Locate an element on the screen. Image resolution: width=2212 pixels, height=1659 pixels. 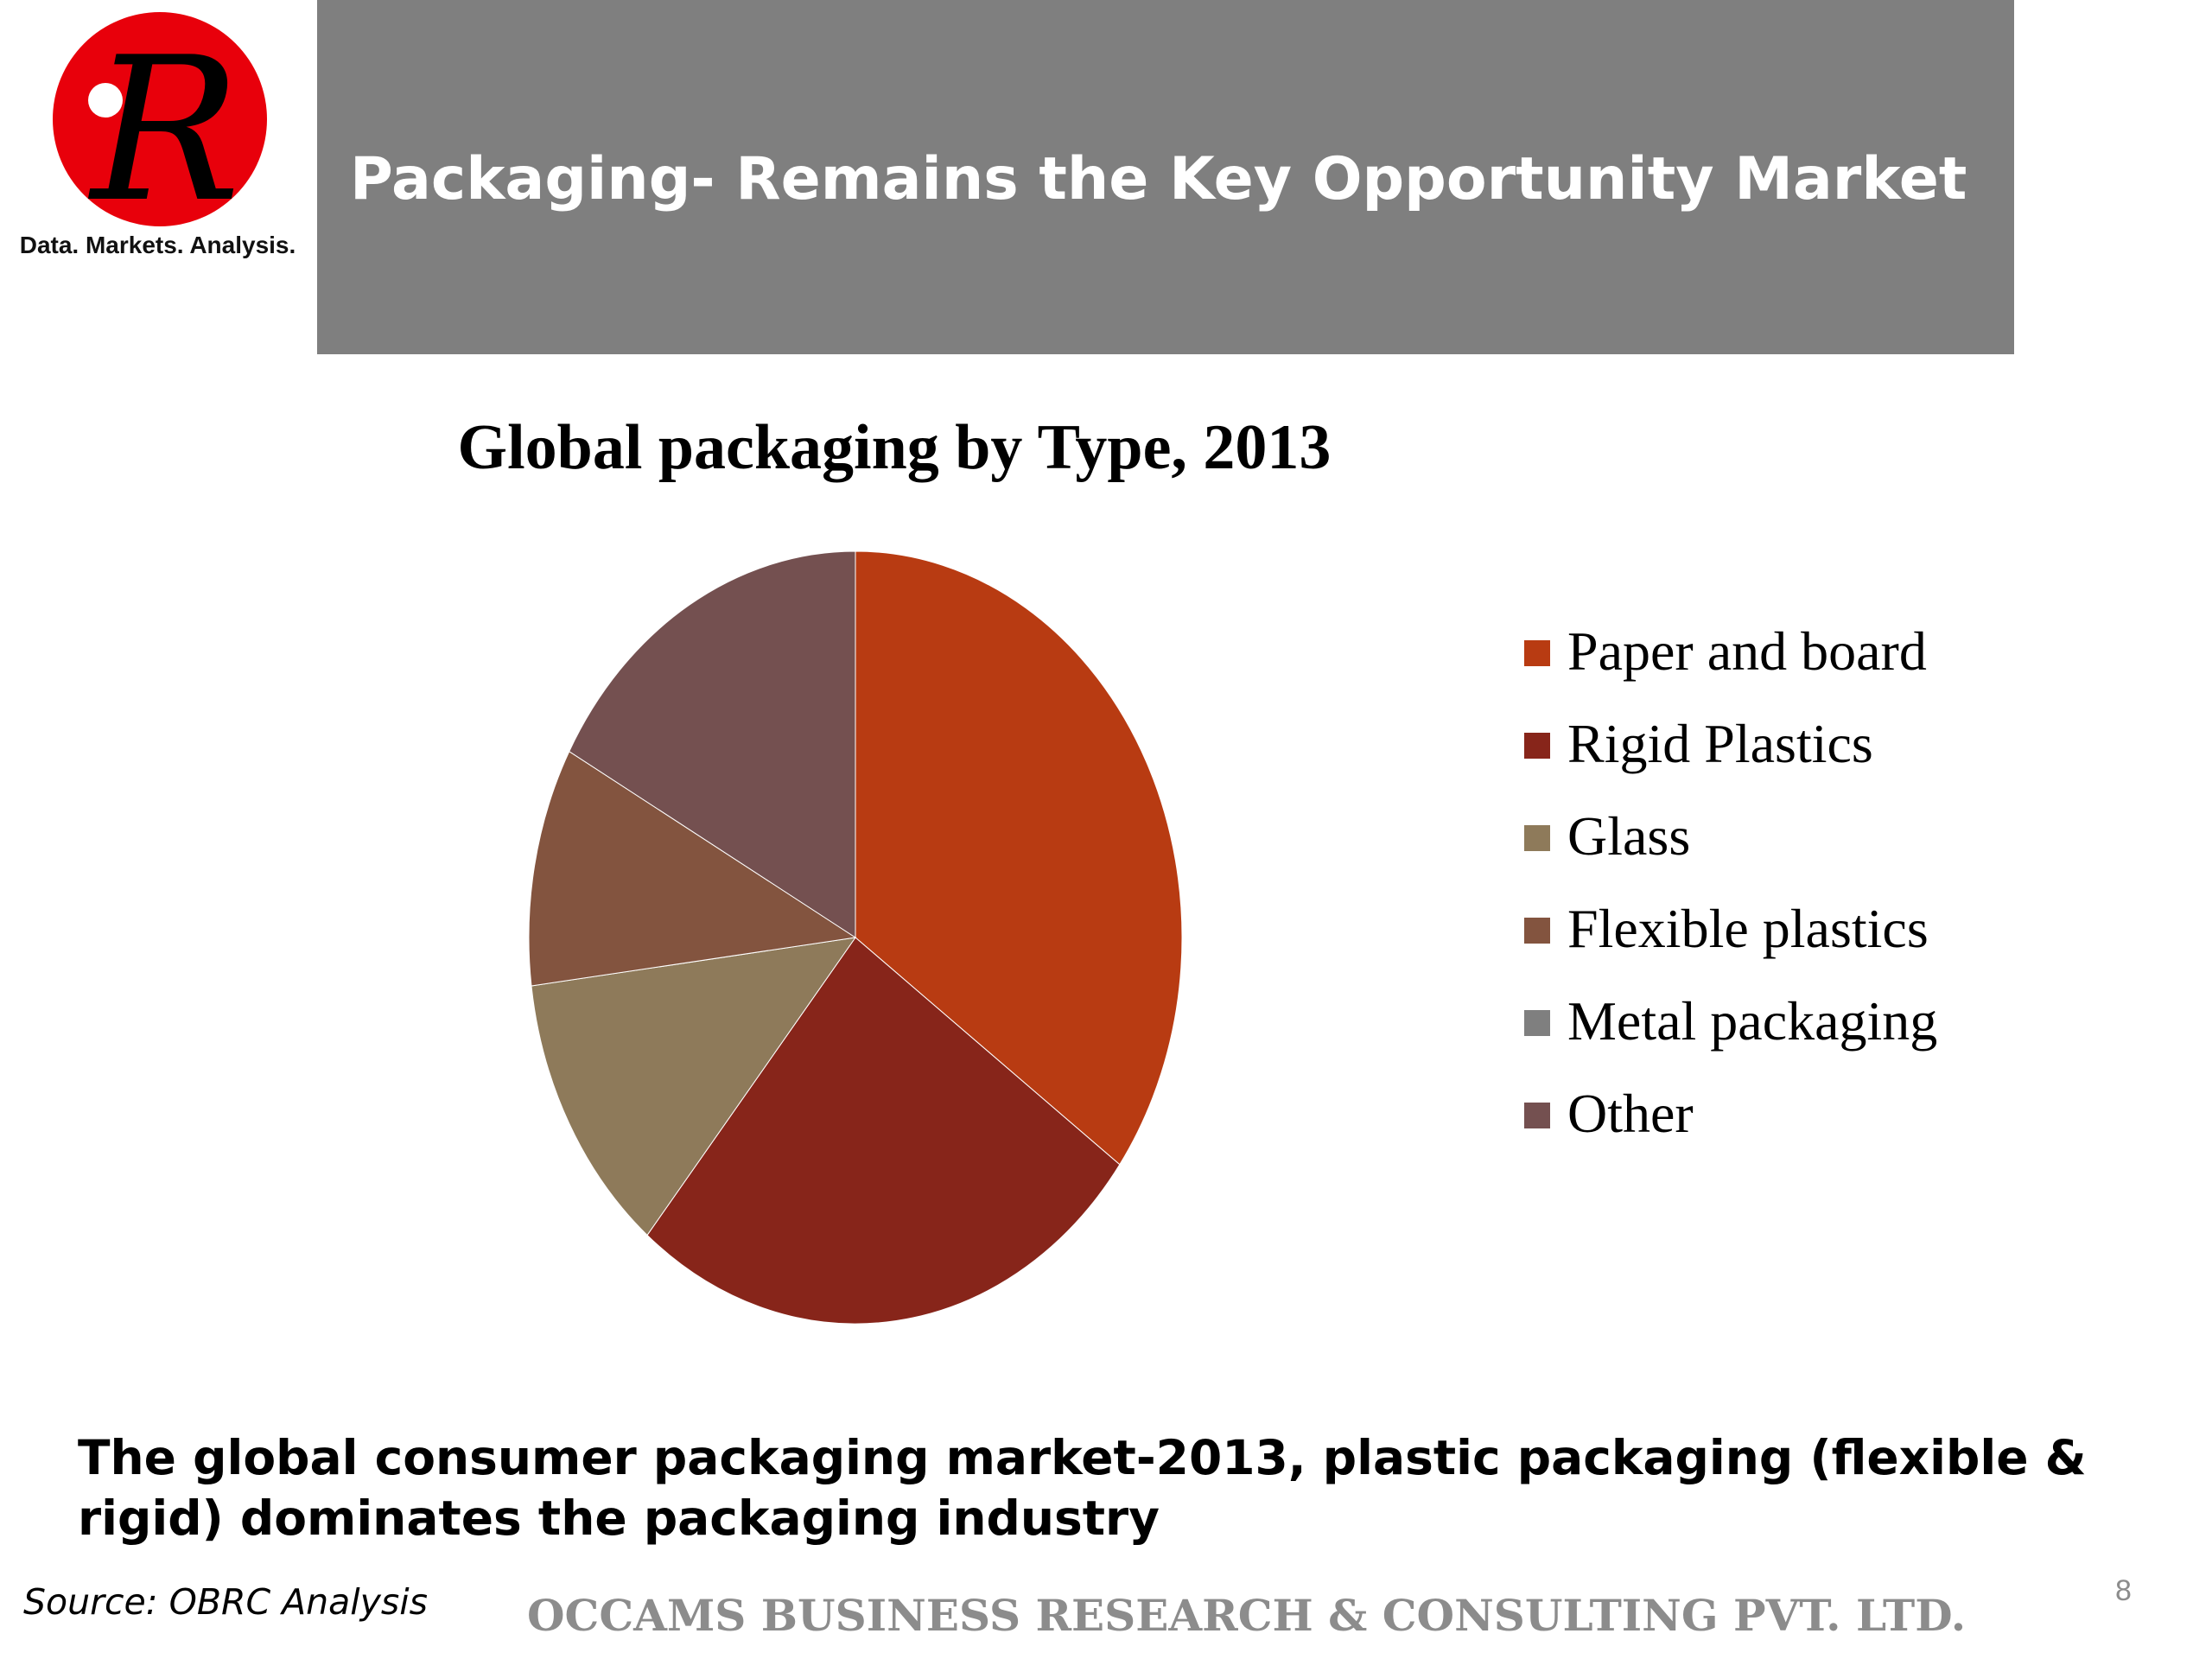
logo-mark: R is located at coordinates (160, 129).